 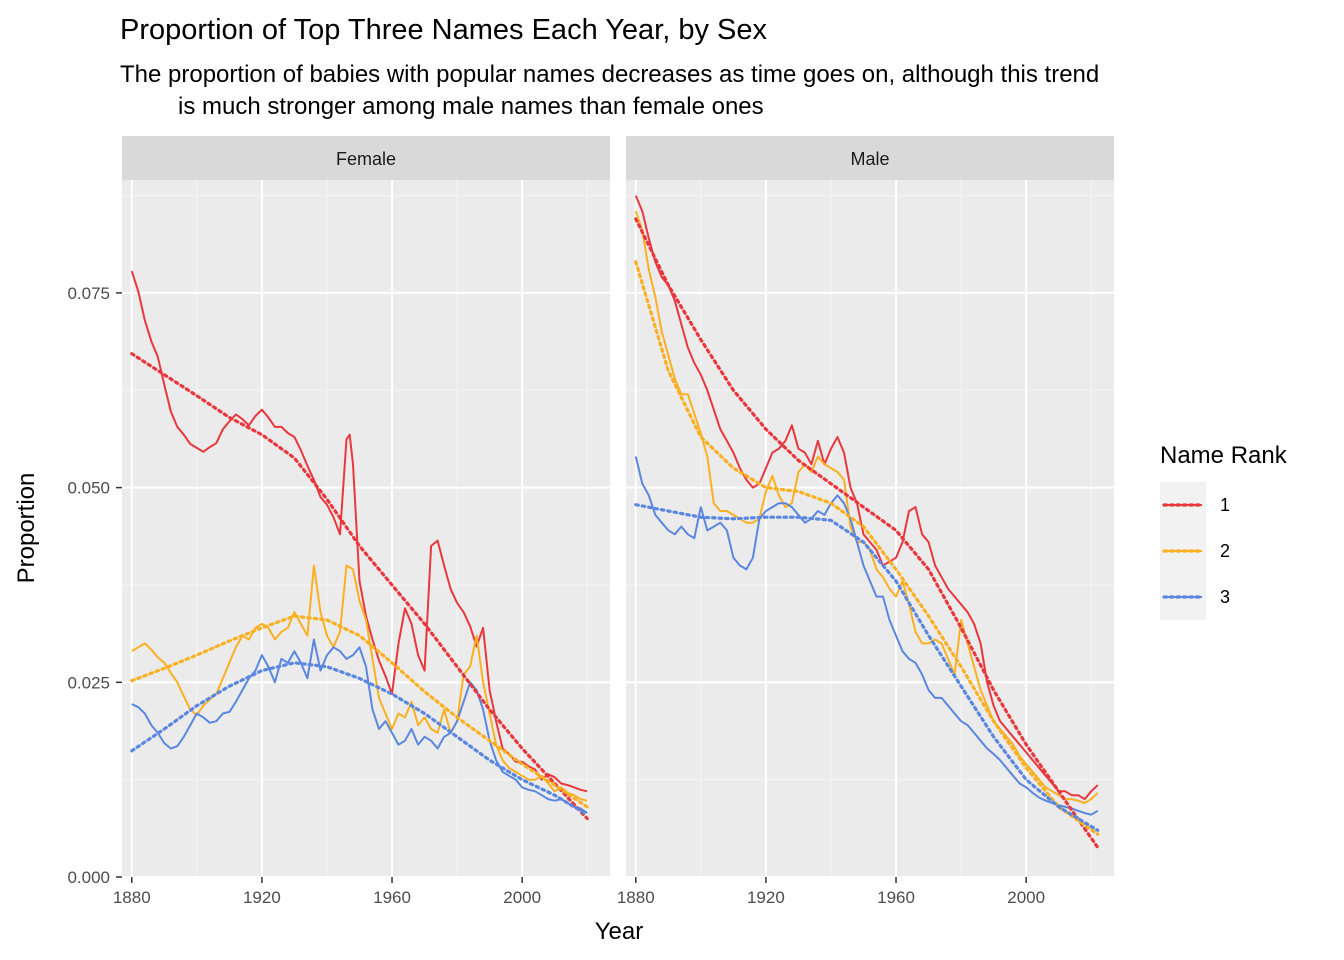 I want to click on facet-strip-label: Male, so click(x=869, y=159).